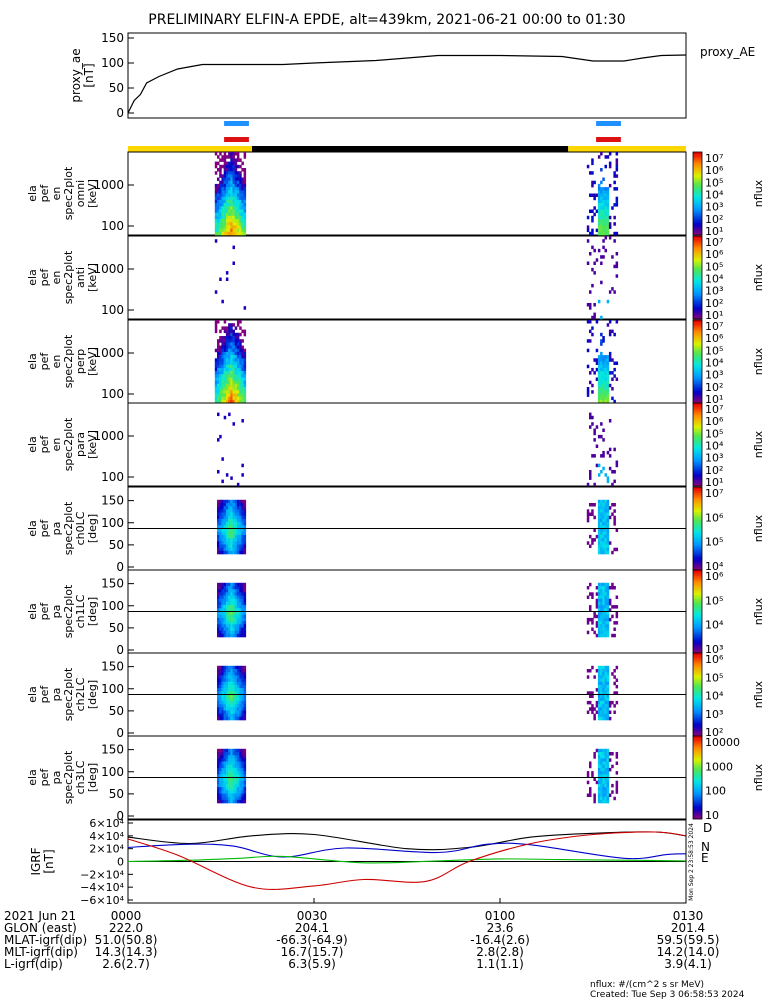  What do you see at coordinates (116, 88) in the screenshot?
I see `proxy-ae-ytick: 50` at bounding box center [116, 88].